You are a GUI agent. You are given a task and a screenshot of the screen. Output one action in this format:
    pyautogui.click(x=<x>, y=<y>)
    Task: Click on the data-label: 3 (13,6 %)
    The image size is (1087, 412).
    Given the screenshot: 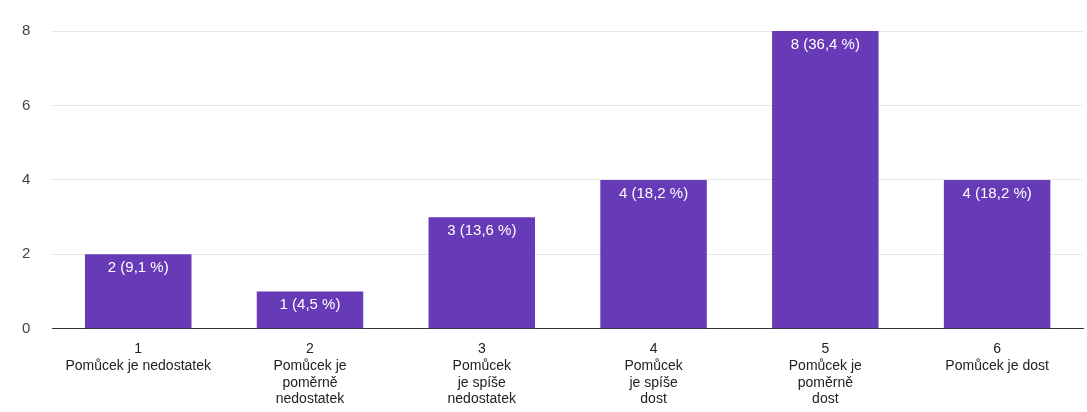 What is the action you would take?
    pyautogui.click(x=482, y=229)
    